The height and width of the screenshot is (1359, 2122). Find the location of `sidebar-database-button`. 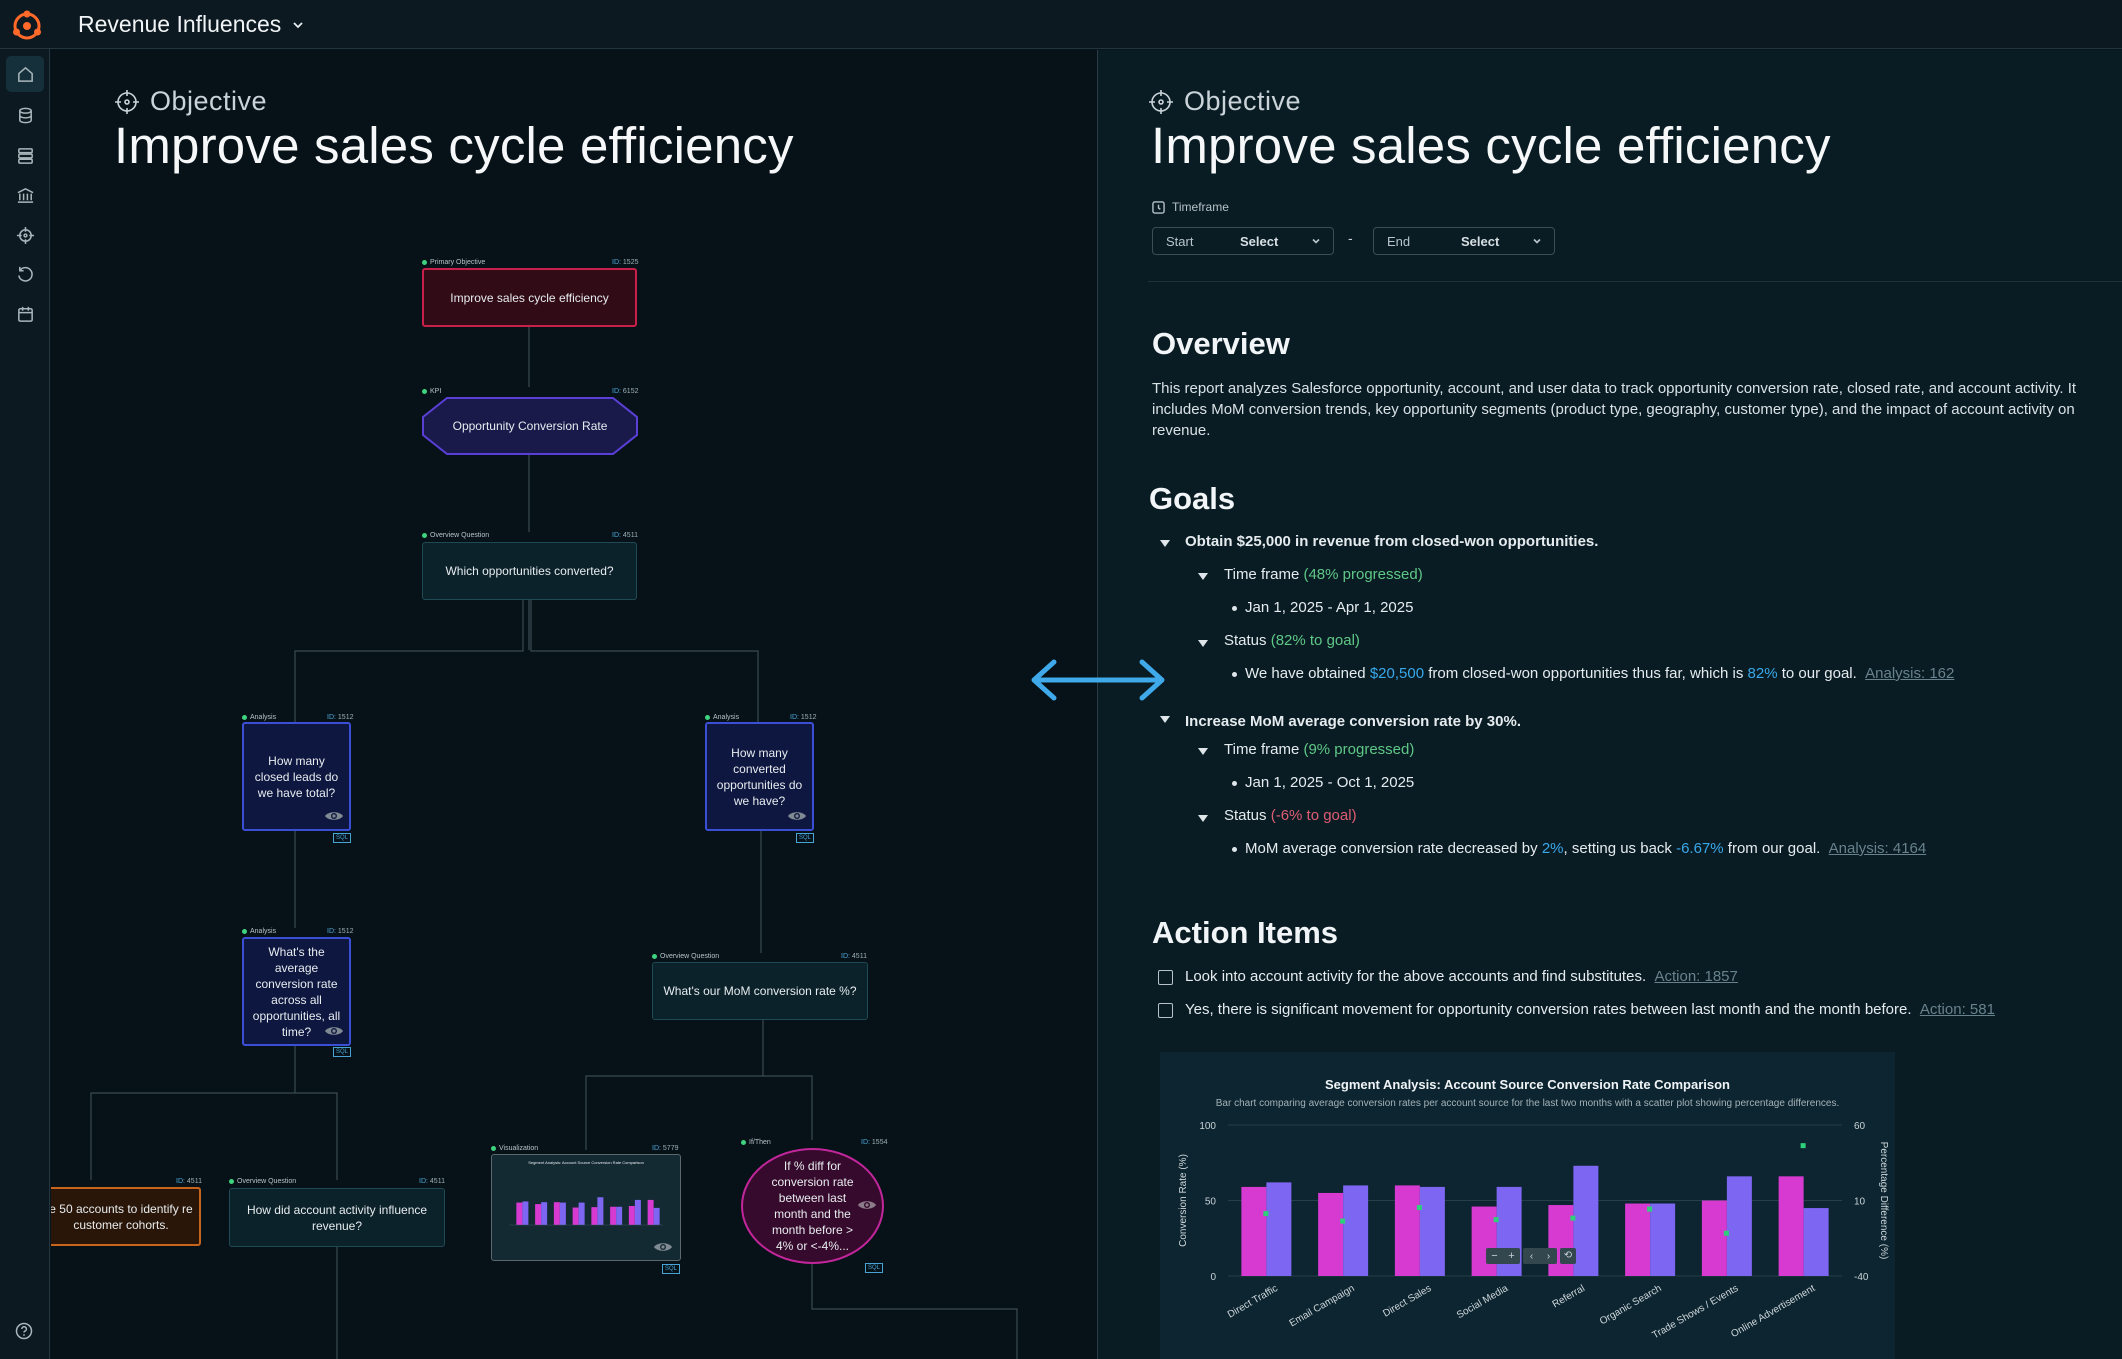

sidebar-database-button is located at coordinates (25, 115).